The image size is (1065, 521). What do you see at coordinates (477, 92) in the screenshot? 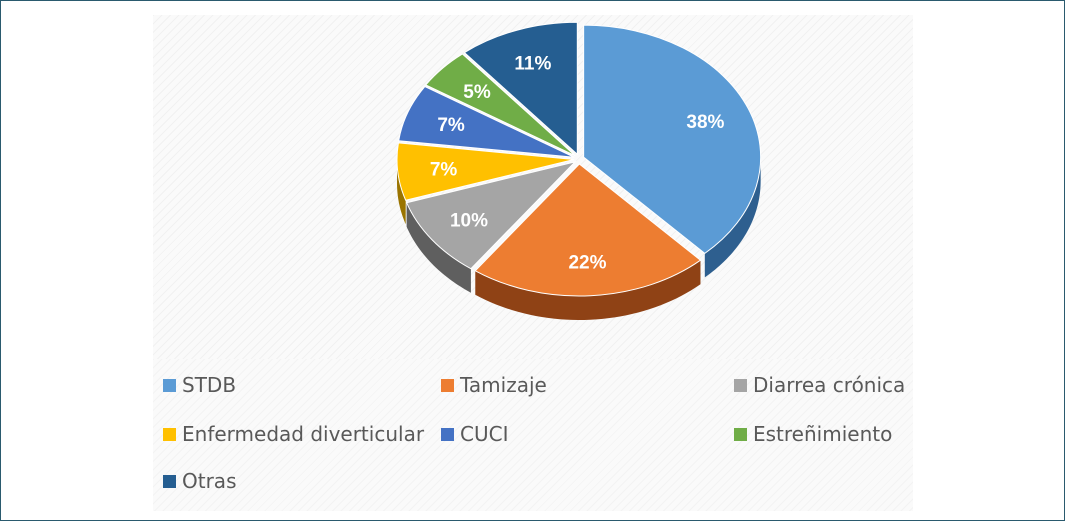
I see `data-label-estre-imiento: 5%` at bounding box center [477, 92].